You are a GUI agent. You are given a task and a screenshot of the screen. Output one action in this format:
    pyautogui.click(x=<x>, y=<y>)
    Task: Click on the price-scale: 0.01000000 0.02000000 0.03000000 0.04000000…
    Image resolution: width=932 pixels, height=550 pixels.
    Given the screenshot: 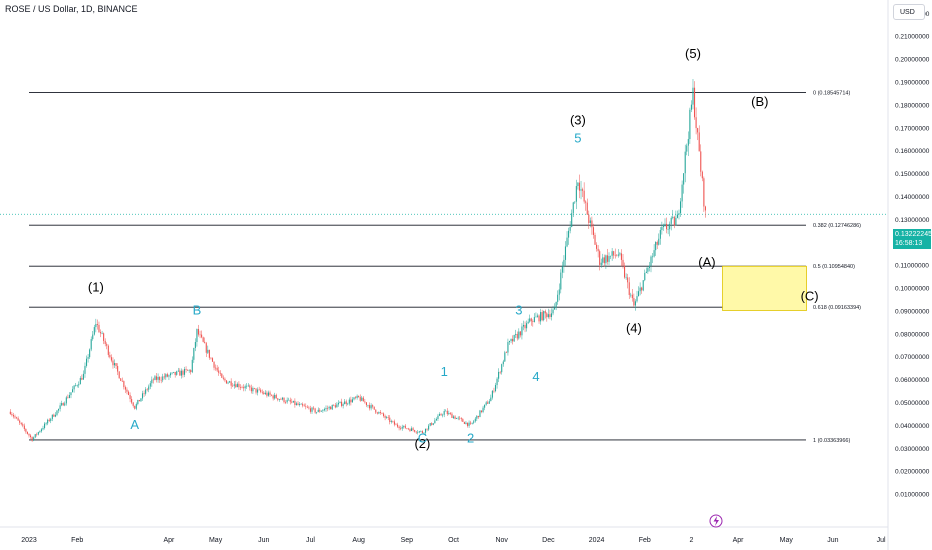 What is the action you would take?
    pyautogui.click(x=912, y=255)
    